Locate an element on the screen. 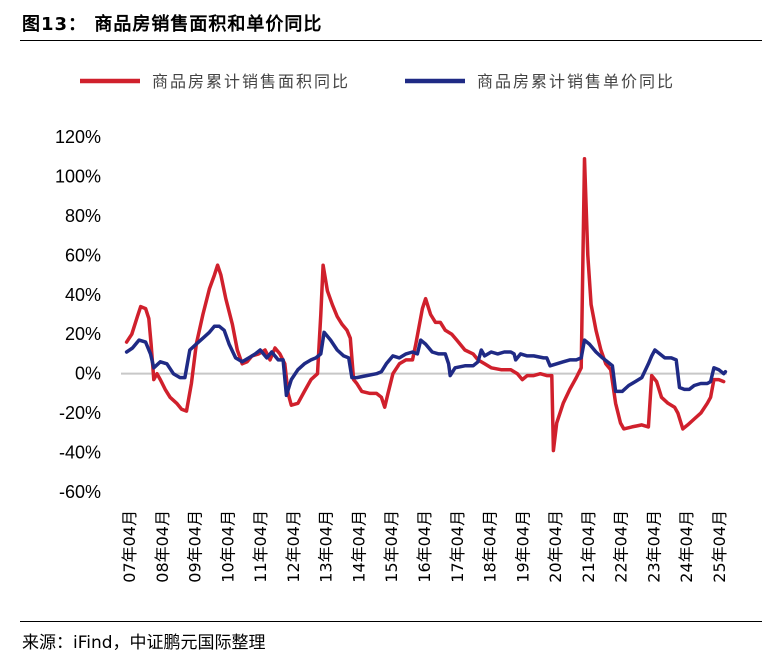 Image resolution: width=772 pixels, height=661 pixels. x-tick-label: 20年04月 is located at coordinates (555, 546).